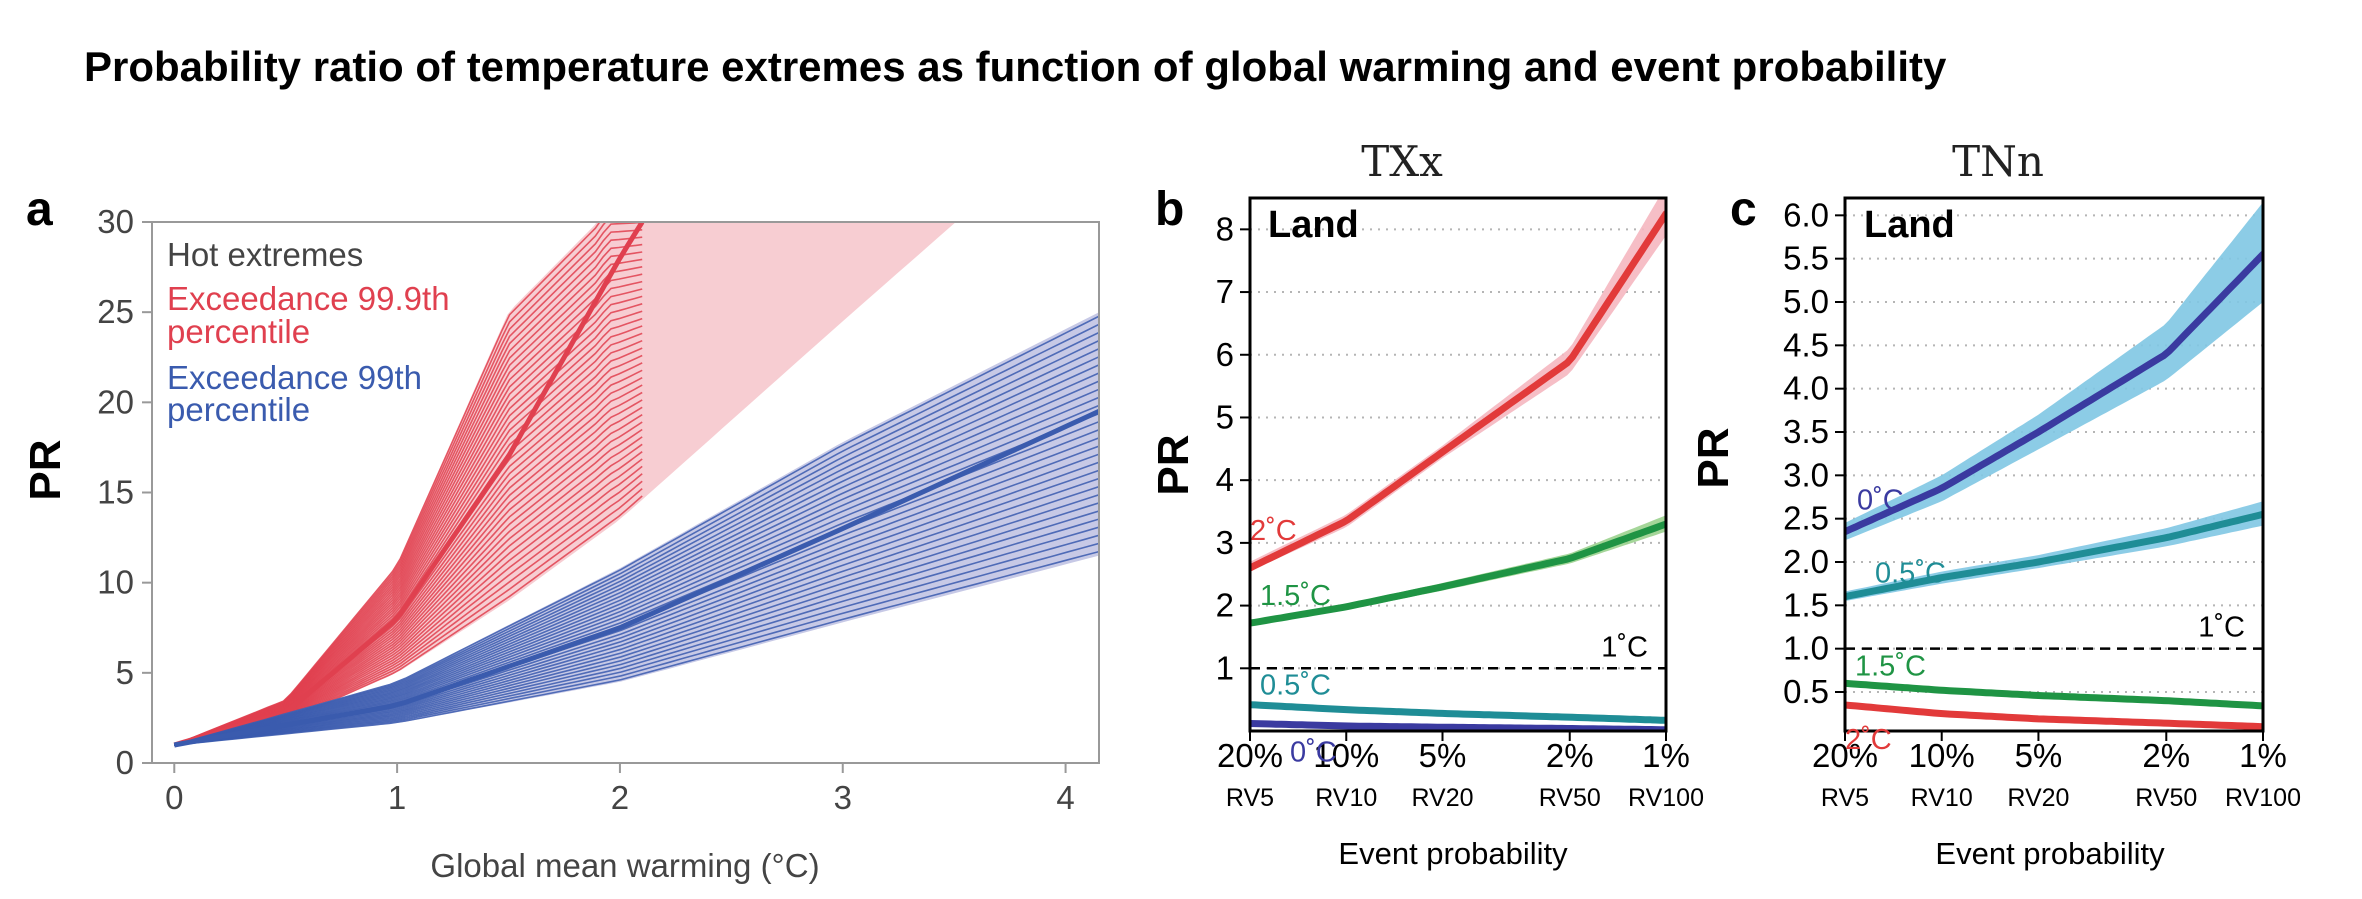  What do you see at coordinates (1453, 853) in the screenshot?
I see `x-axis-label-b: Event probability` at bounding box center [1453, 853].